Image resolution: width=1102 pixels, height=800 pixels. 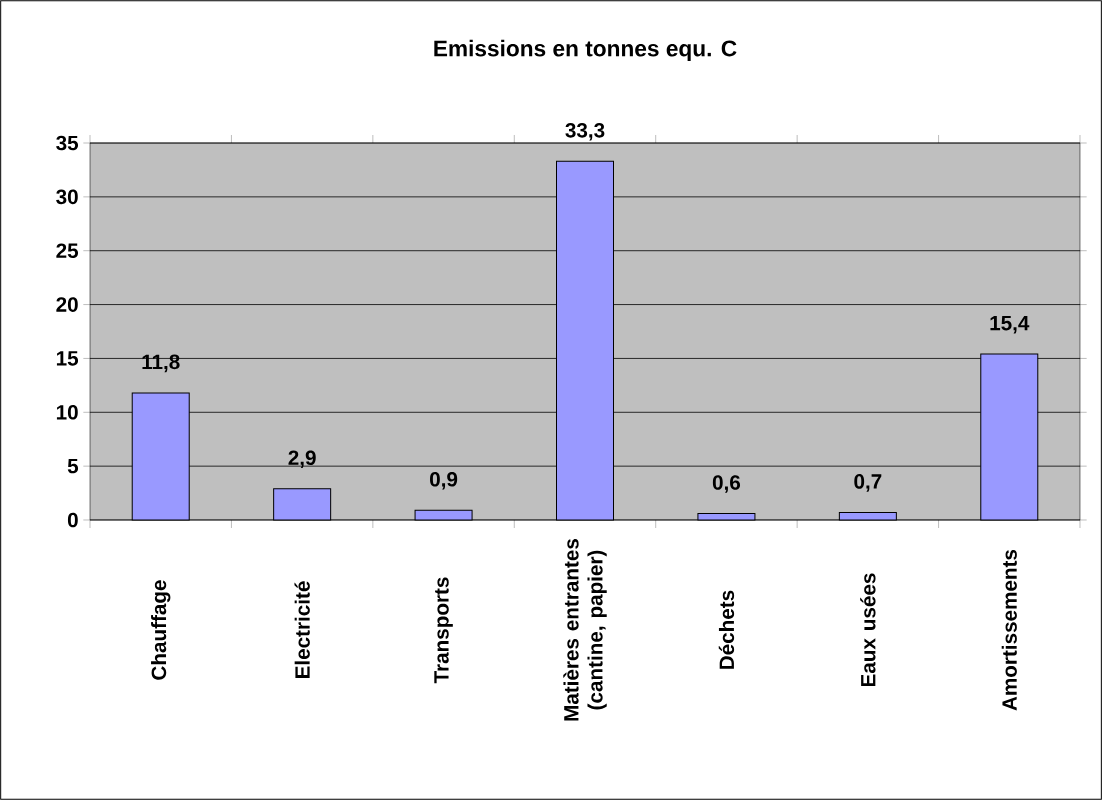 I want to click on x-tick-label: Matières entrantes (cantine, papier), so click(x=585, y=630).